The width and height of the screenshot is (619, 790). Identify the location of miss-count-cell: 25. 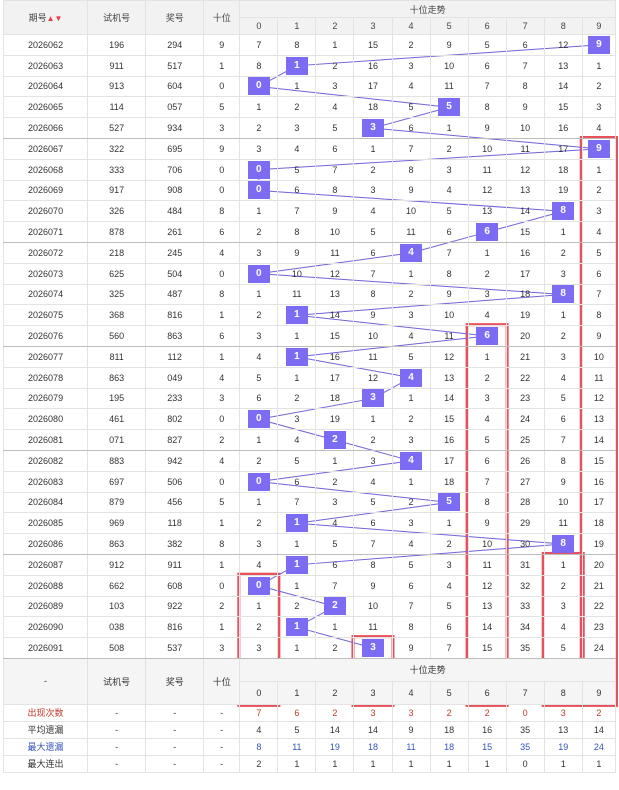
(525, 440).